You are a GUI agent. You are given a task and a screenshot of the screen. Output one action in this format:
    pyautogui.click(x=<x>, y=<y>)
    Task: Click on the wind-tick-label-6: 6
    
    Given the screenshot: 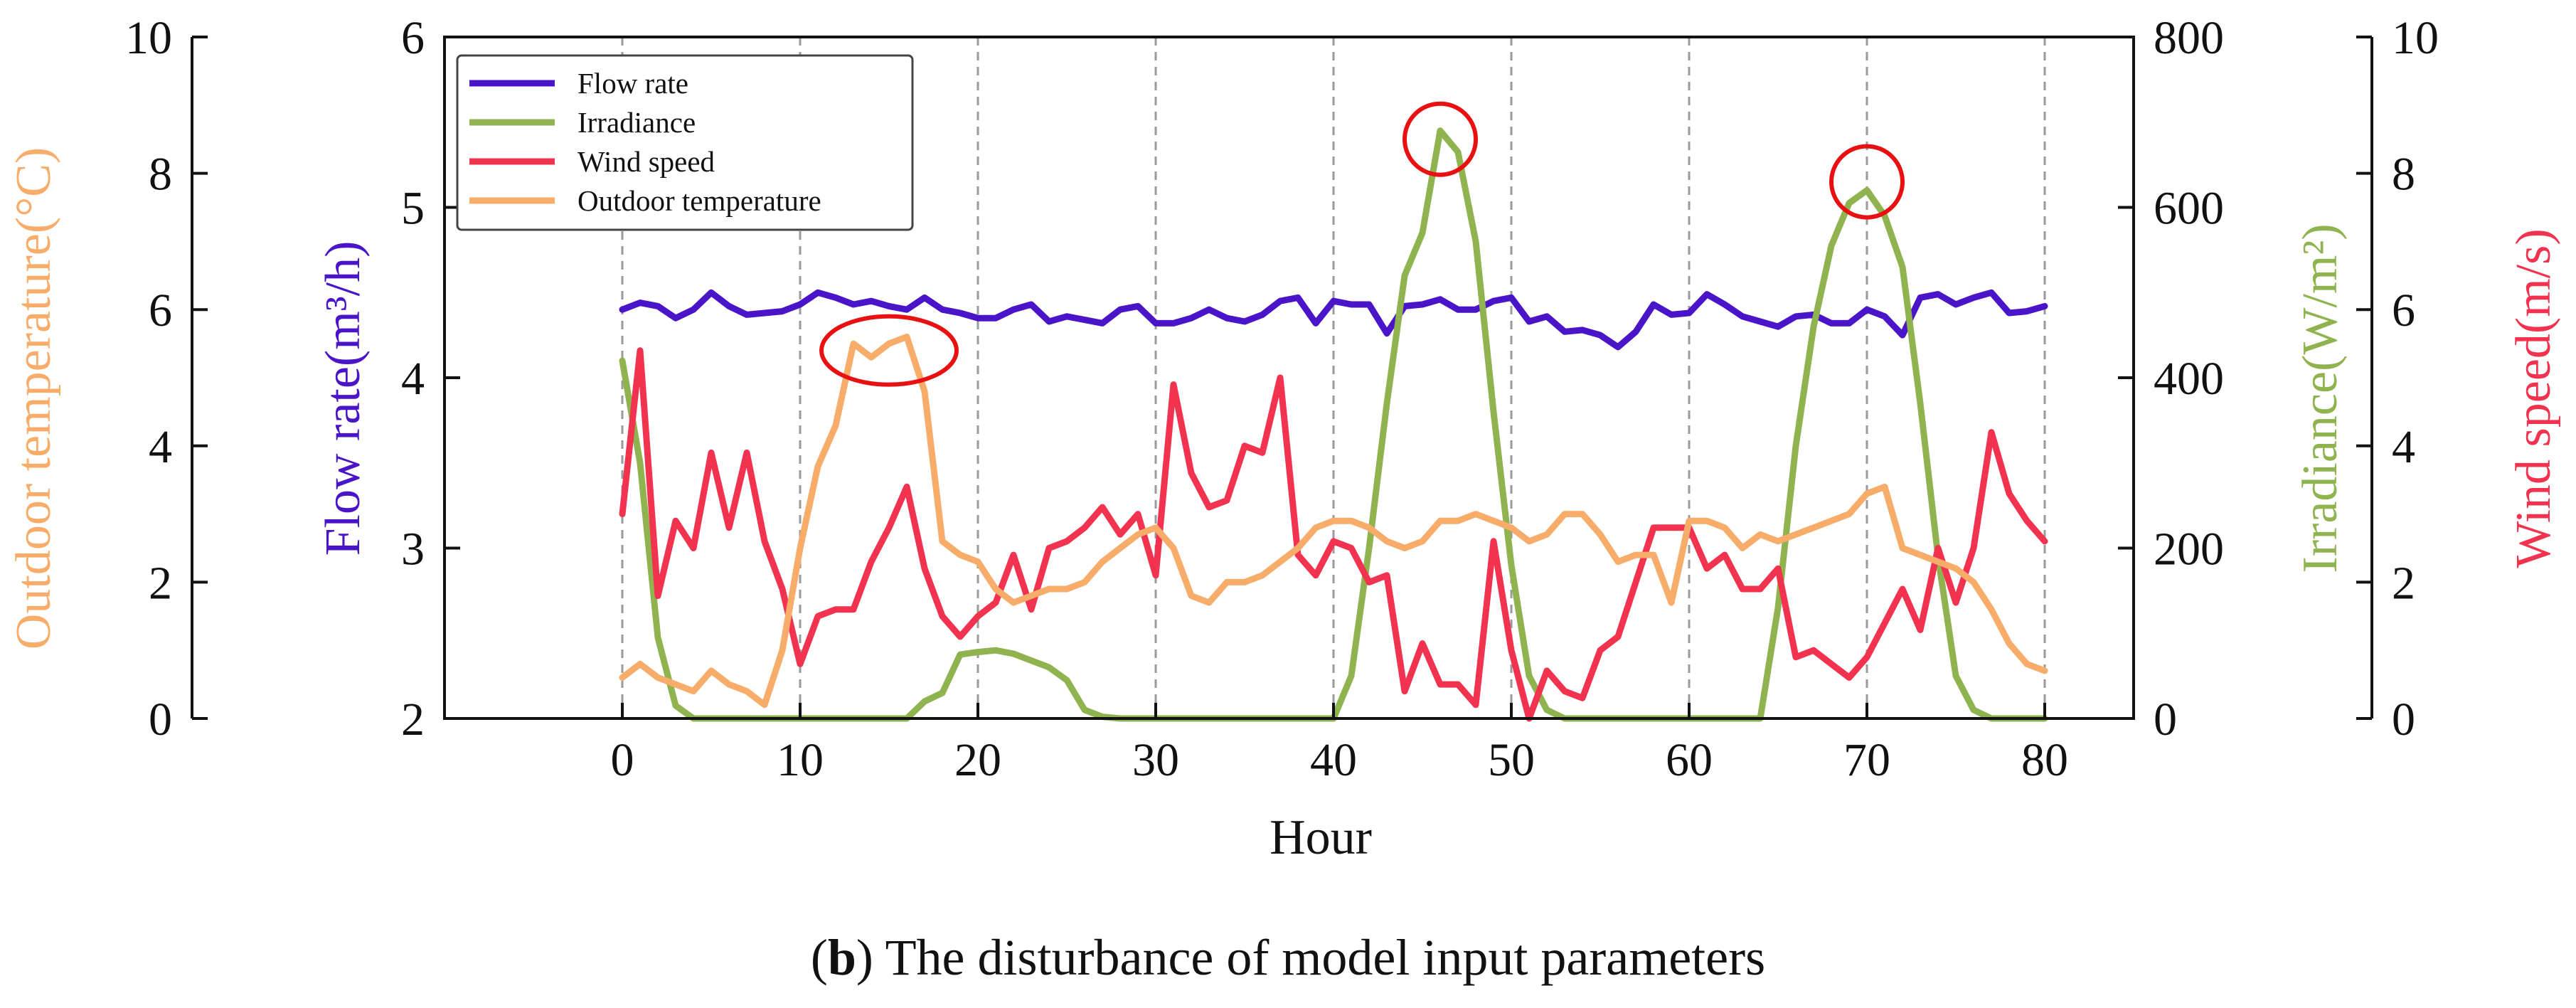 What is the action you would take?
    pyautogui.click(x=2403, y=310)
    